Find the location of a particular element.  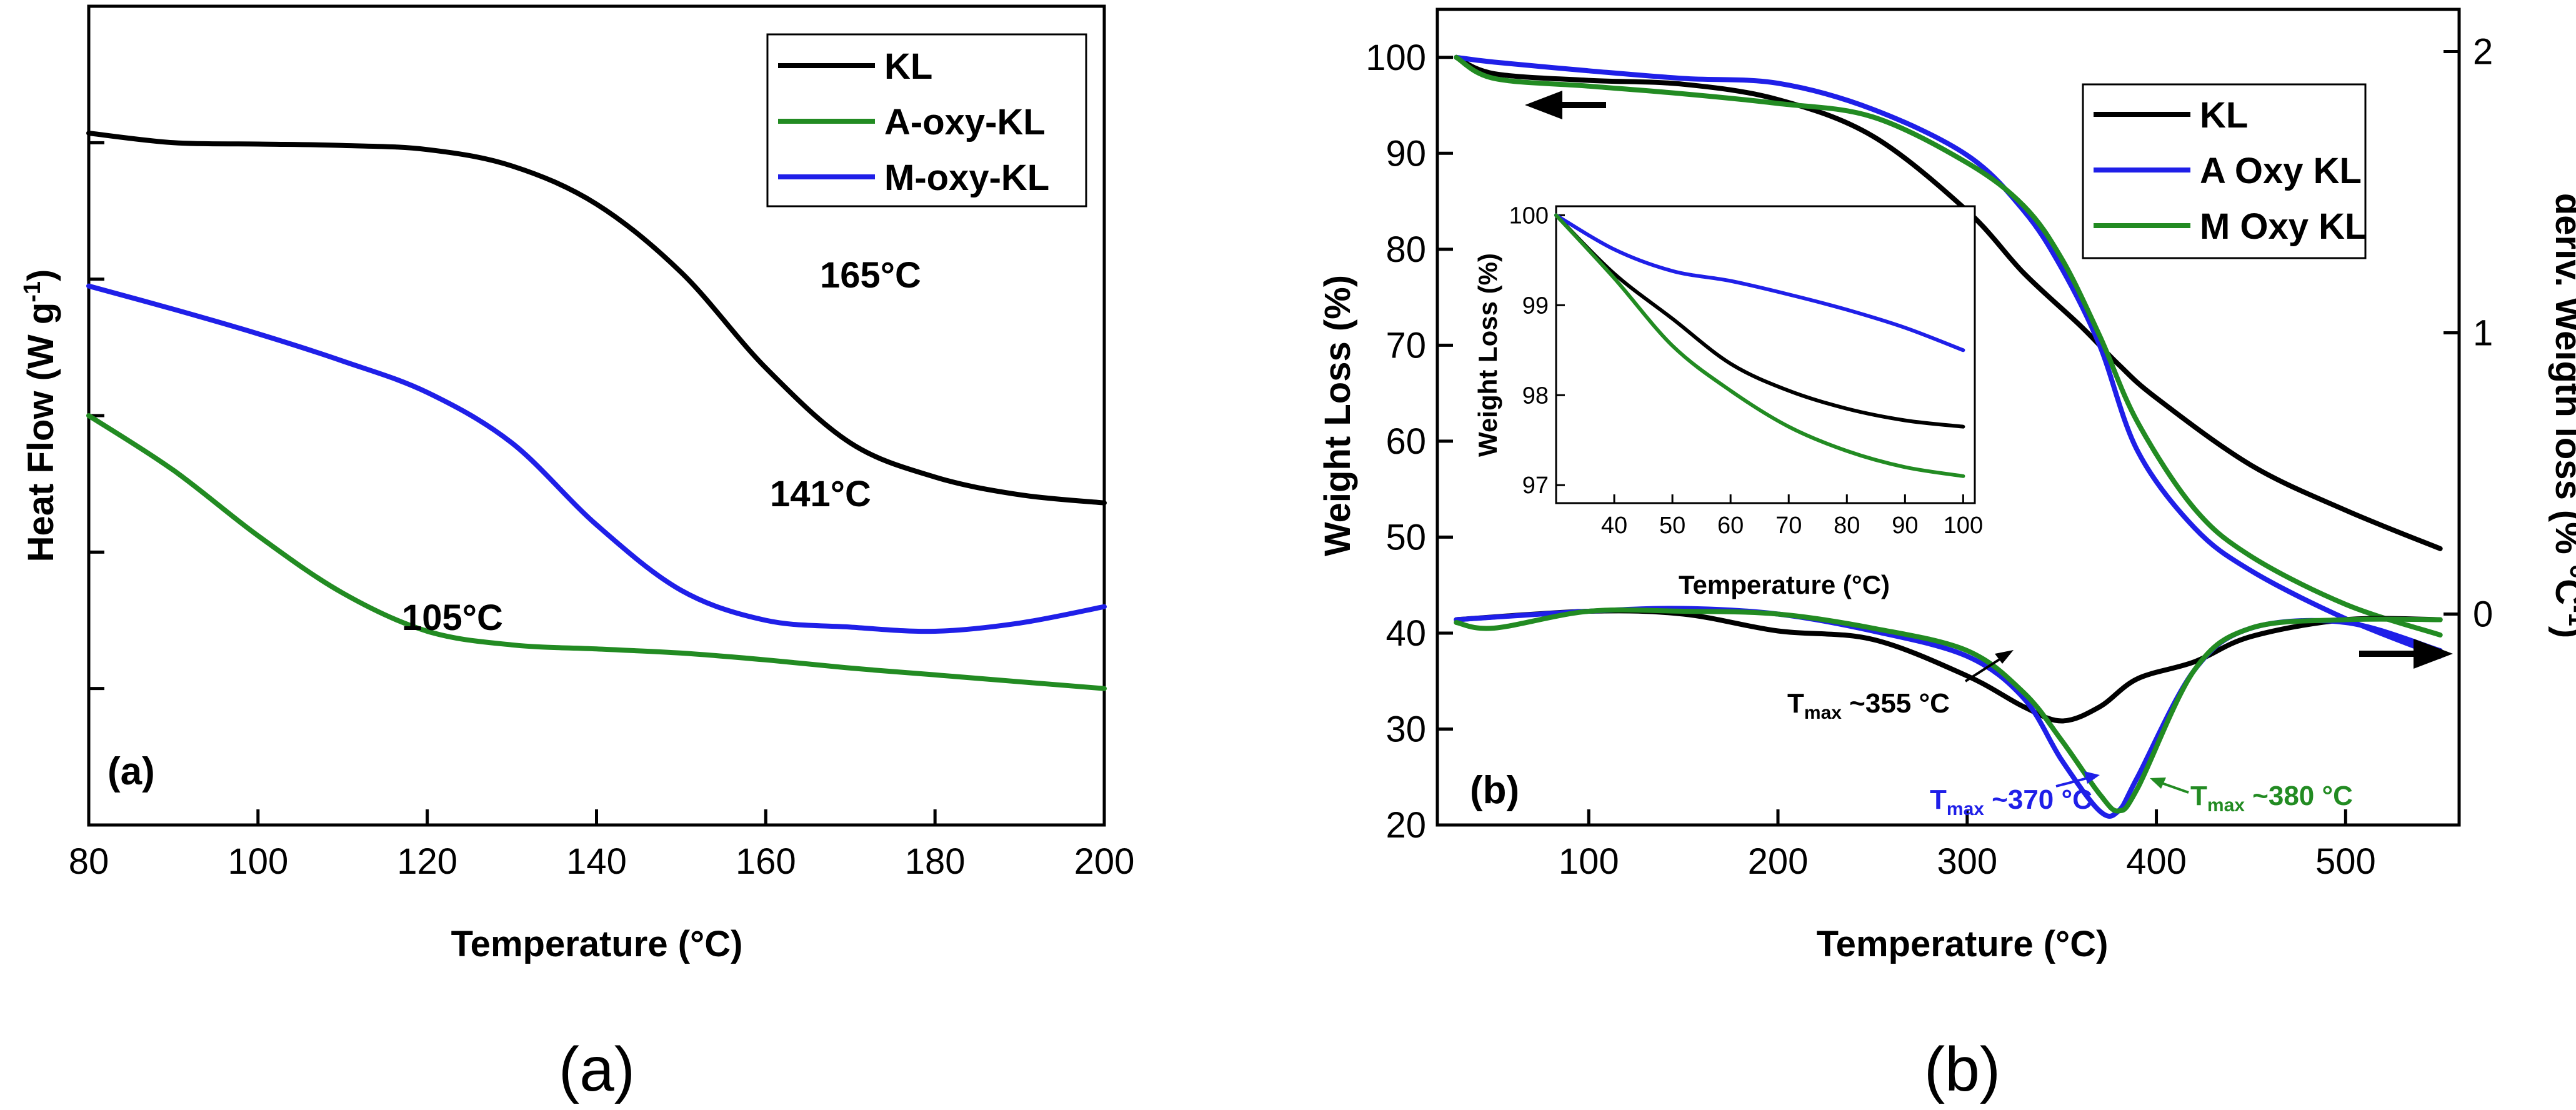

tmax-a-arrow is located at coordinates (2071, 782).